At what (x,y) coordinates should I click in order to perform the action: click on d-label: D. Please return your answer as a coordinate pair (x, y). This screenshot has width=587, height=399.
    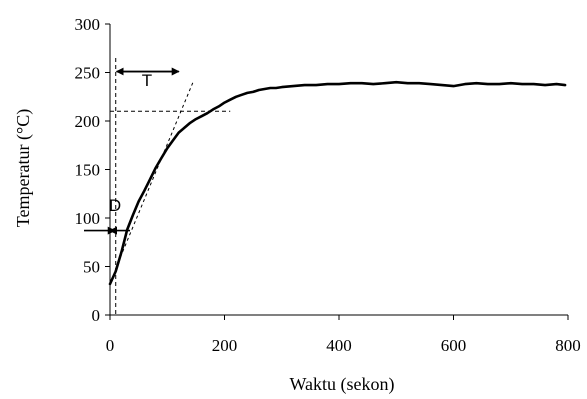
    Looking at the image, I should click on (115, 205).